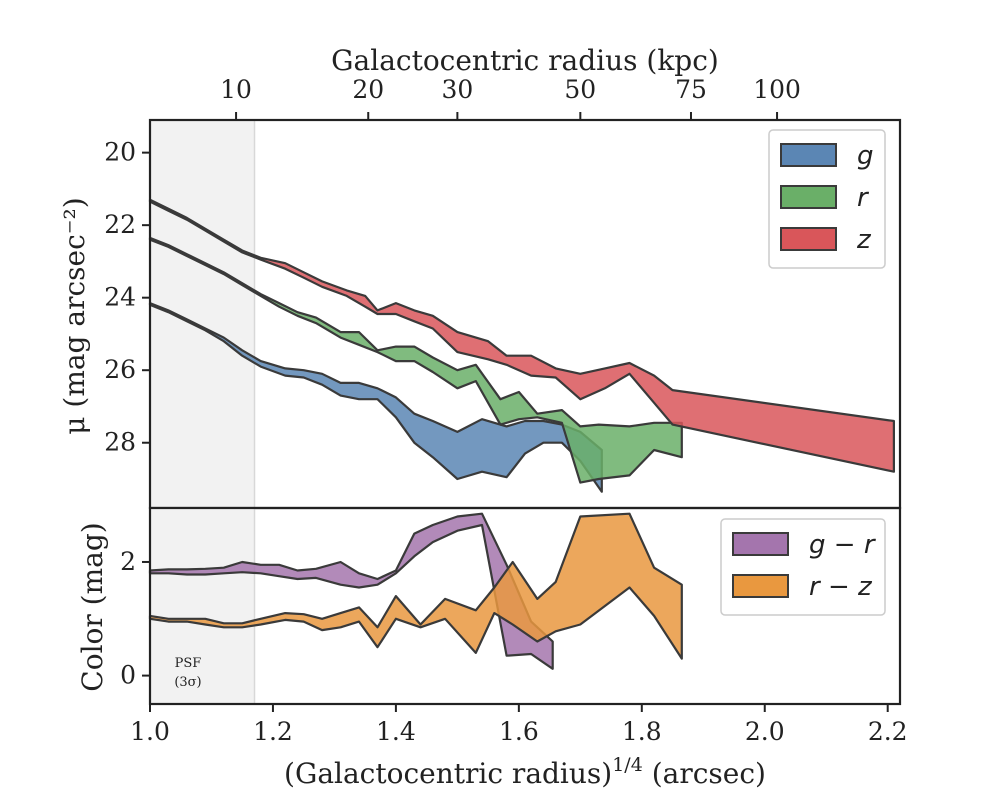  I want to click on y-tick-label: 24, so click(120, 297).